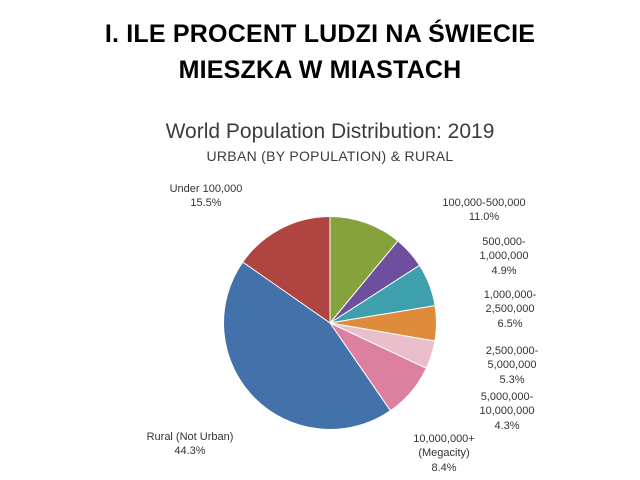 This screenshot has height=480, width=640. Describe the element at coordinates (444, 453) in the screenshot. I see `pie-label-10000000-megacity: 10,000,000+ (Megacity) 8.4%` at that location.